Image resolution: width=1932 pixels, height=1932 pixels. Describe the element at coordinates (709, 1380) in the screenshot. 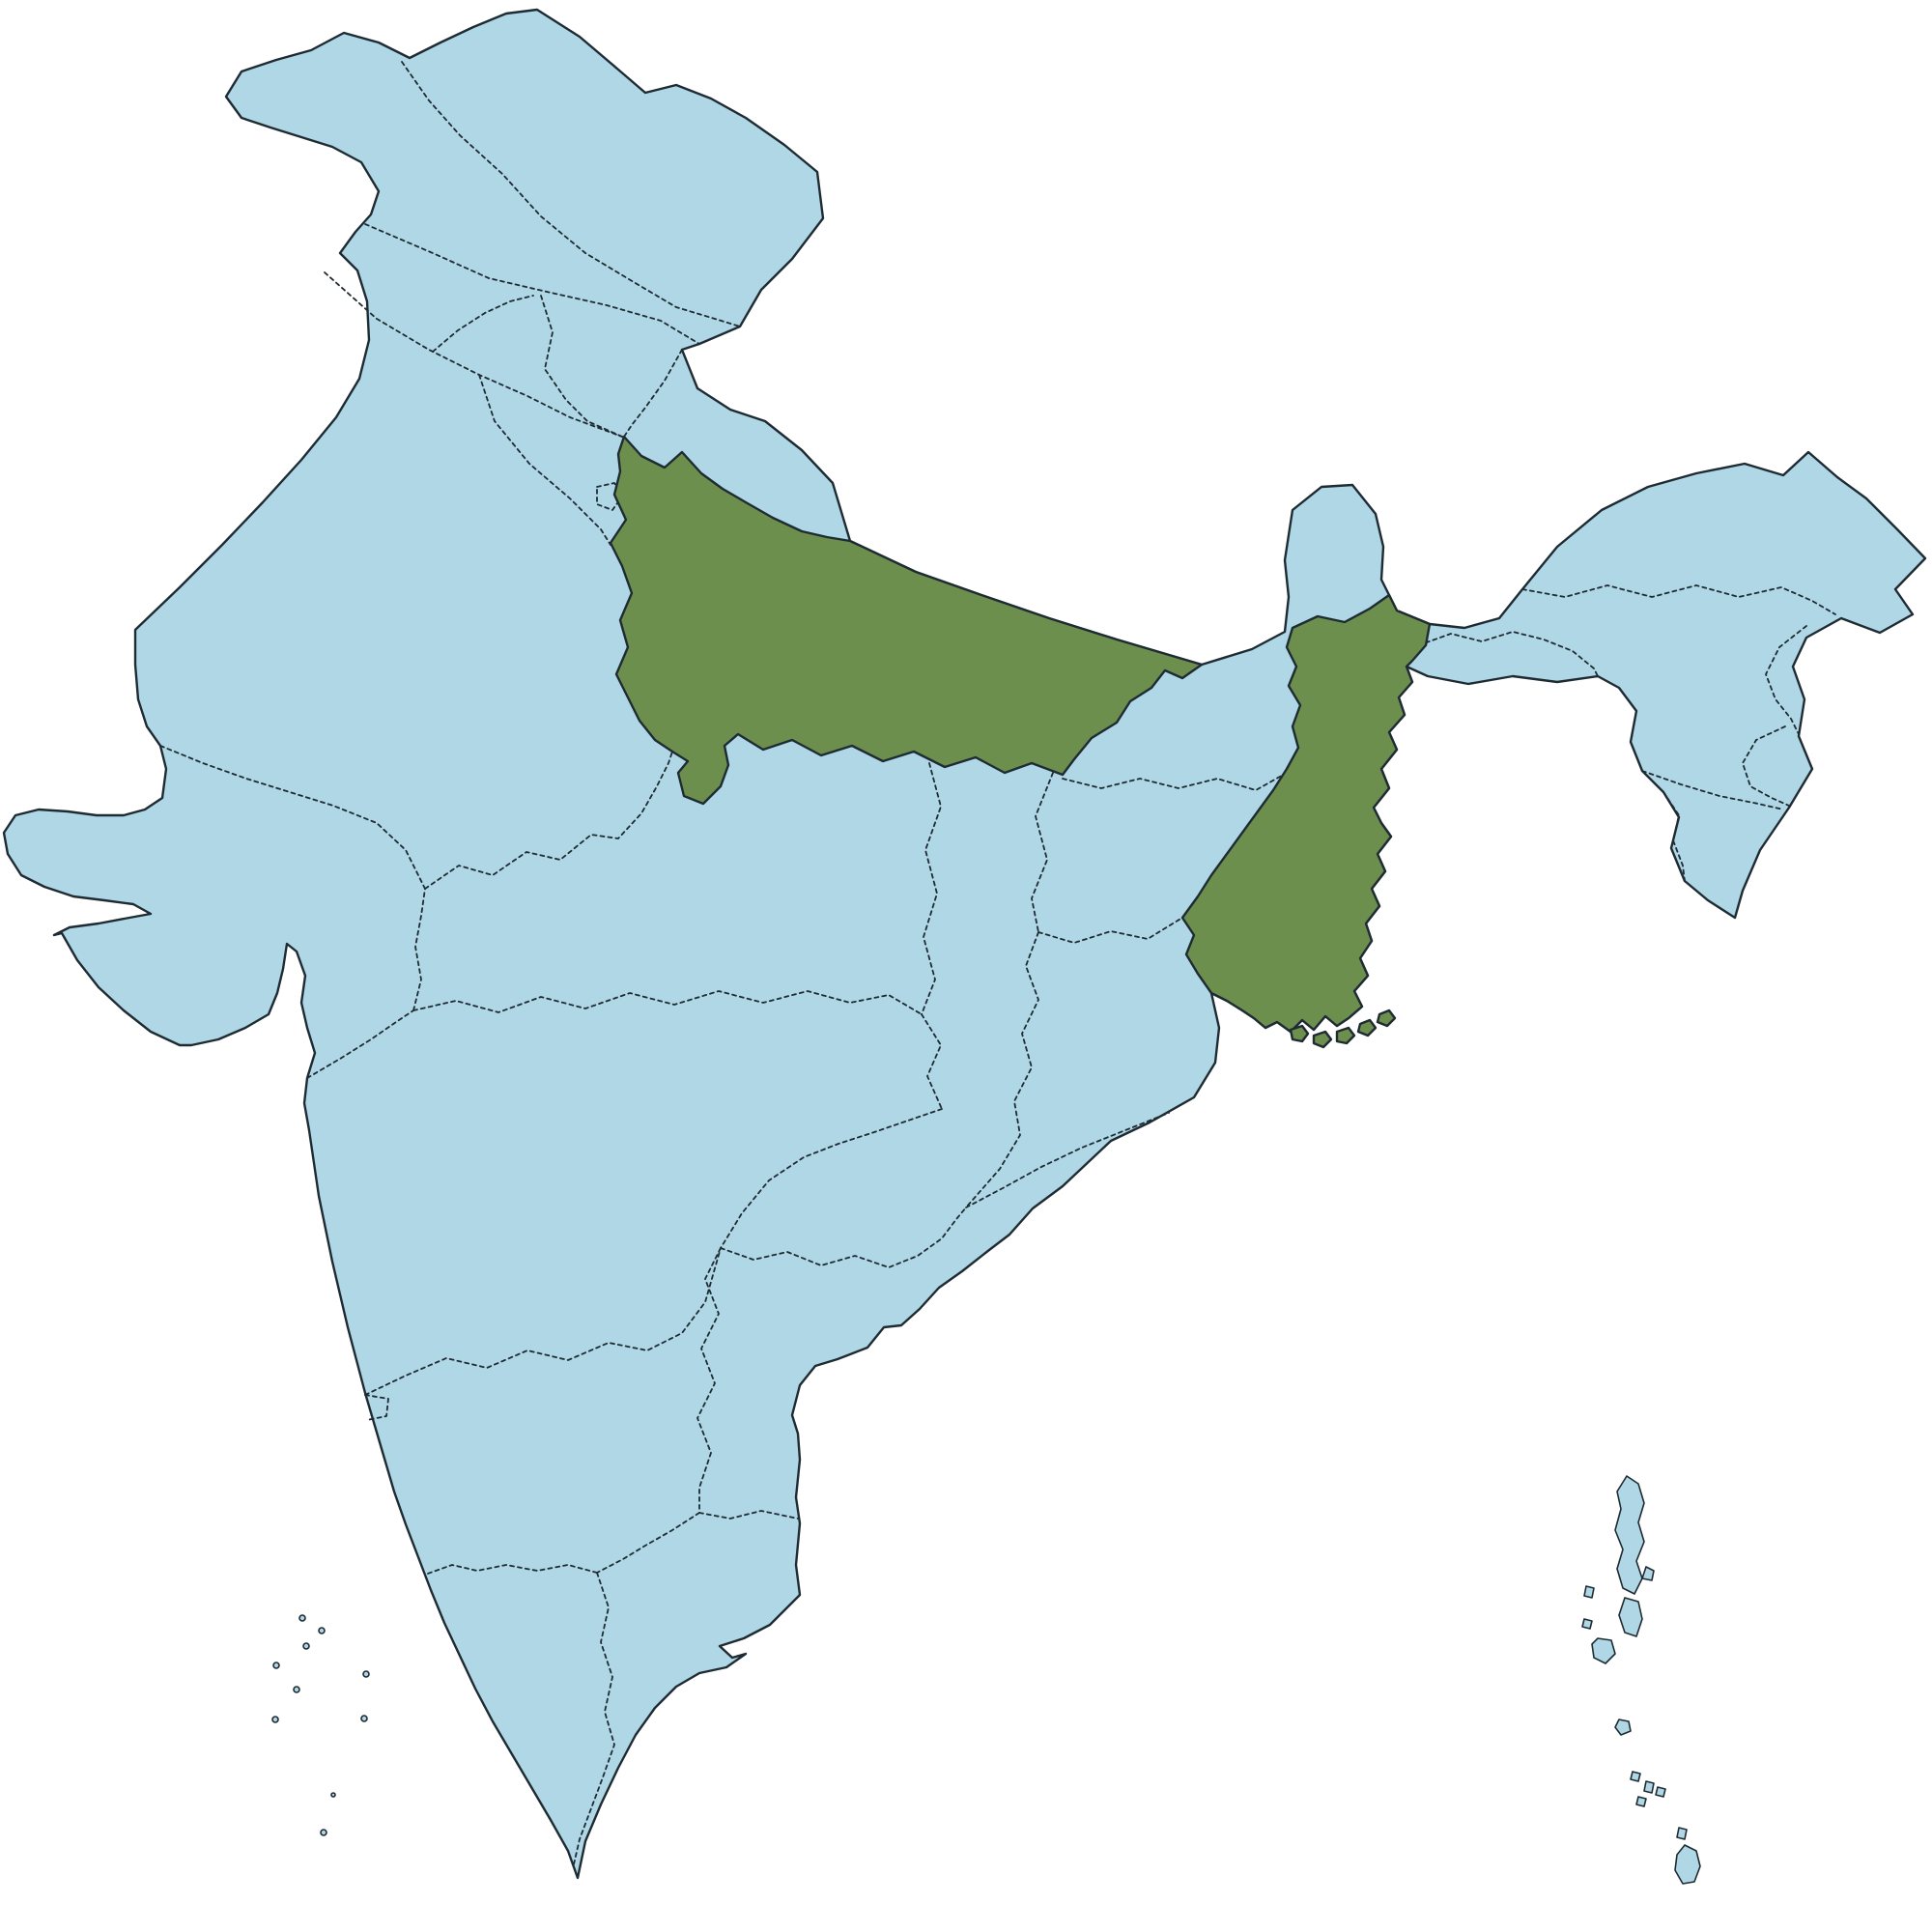

I see `boundary-karnataka-andhrapradesh` at that location.